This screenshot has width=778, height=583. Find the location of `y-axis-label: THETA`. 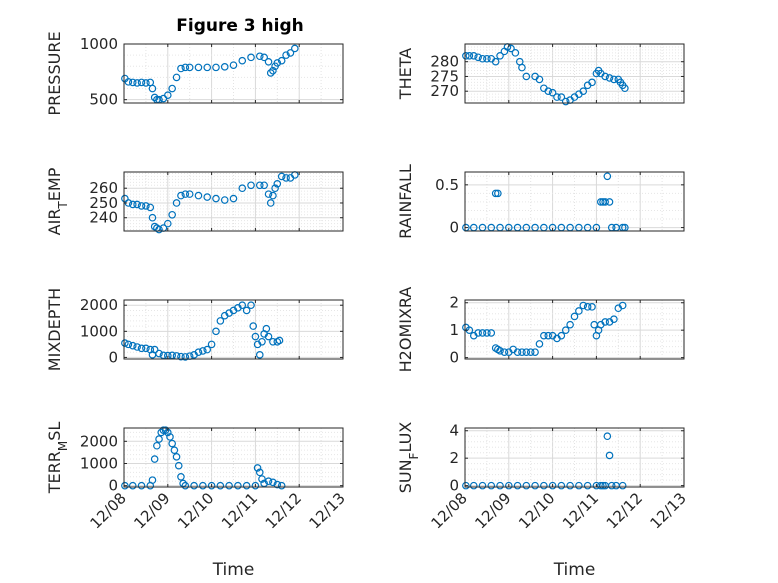

y-axis-label: THETA is located at coordinates (405, 74).